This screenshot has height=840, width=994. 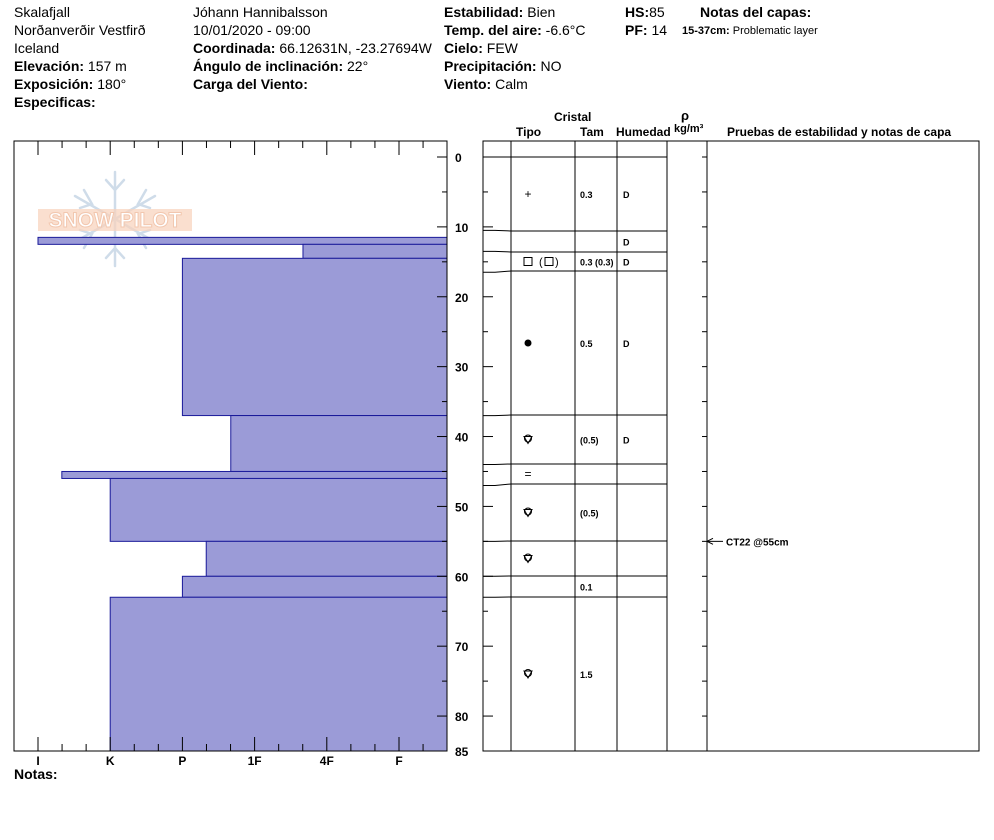 What do you see at coordinates (398, 761) in the screenshot?
I see `hardness-label: F` at bounding box center [398, 761].